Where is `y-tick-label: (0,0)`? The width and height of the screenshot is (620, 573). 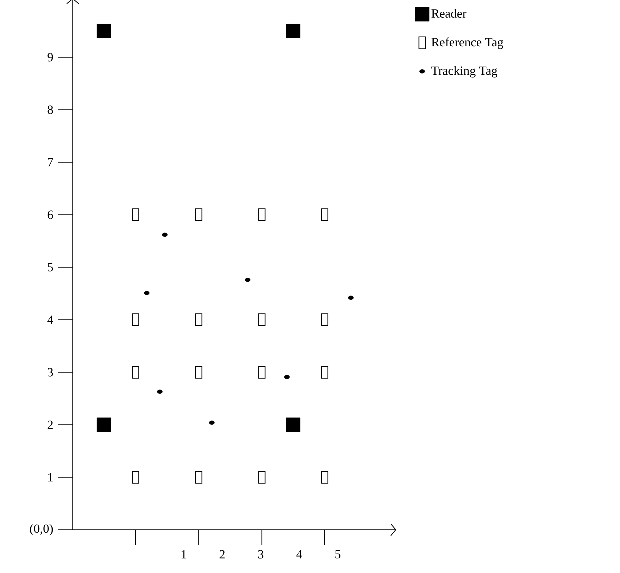
y-tick-label: (0,0) is located at coordinates (42, 530).